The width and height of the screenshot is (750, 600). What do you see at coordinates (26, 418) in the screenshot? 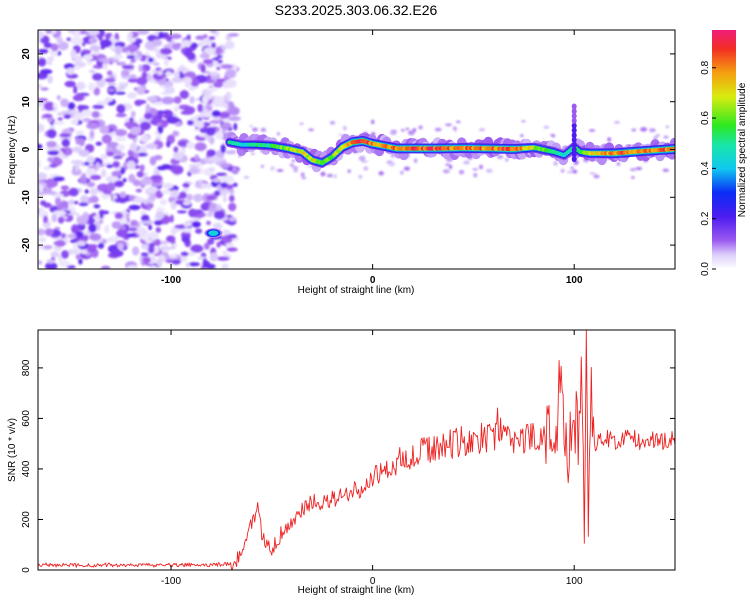
I see `snr-y-tick-label: 600` at bounding box center [26, 418].